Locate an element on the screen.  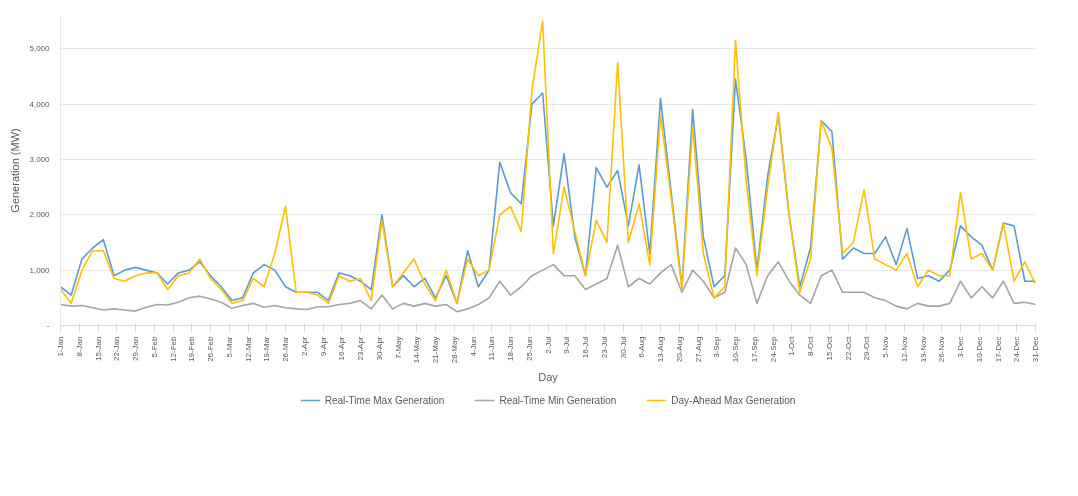
legend-label: Day-Ahead Max Generation is located at coordinates (733, 400).